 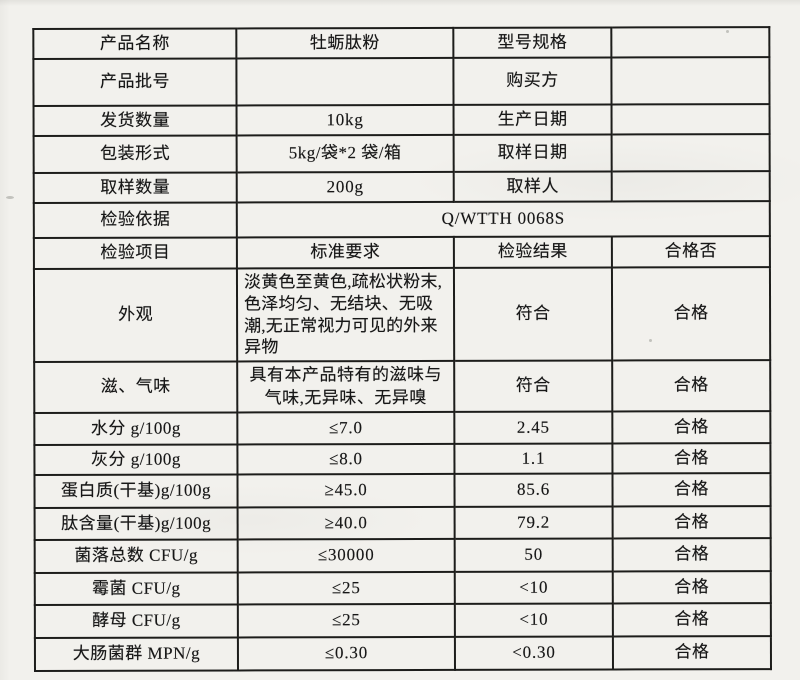 I want to click on test-standard-cell: ≤30000, so click(x=346, y=555).